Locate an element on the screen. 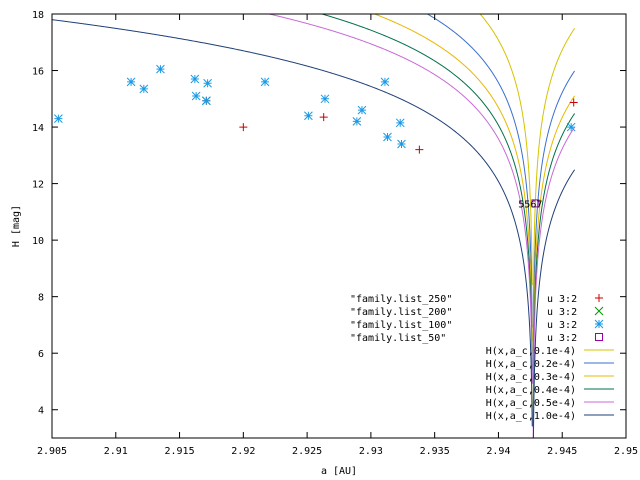  y-tick-label-6: 14 is located at coordinates (38, 128).